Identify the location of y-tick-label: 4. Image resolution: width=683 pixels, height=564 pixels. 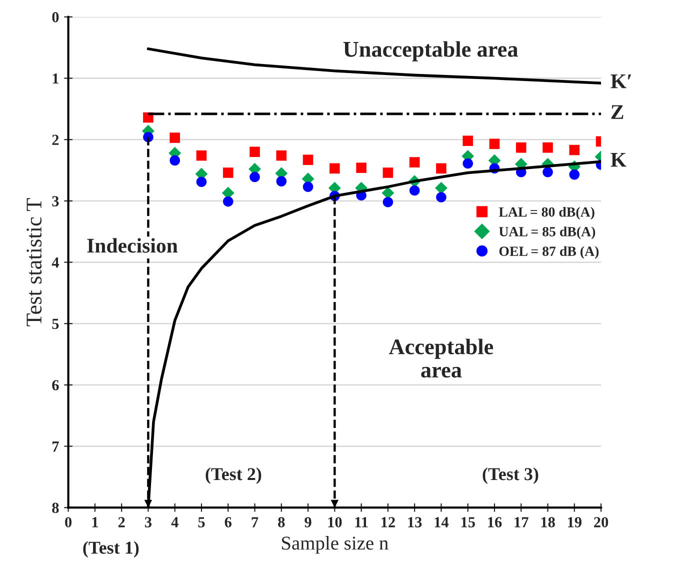
(55, 263).